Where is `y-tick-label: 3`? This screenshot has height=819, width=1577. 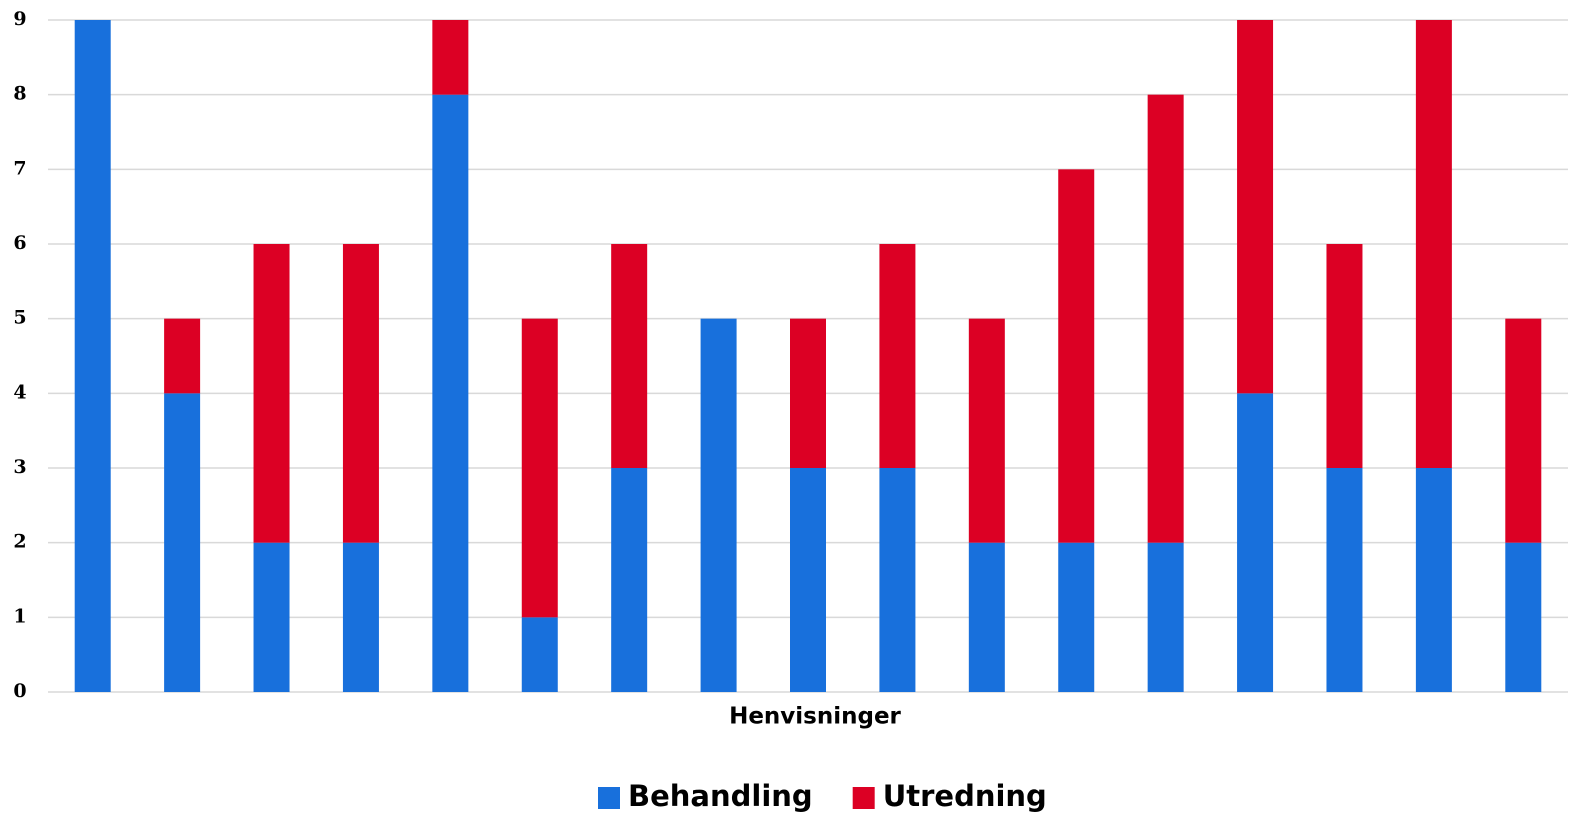
y-tick-label: 3 is located at coordinates (19, 467).